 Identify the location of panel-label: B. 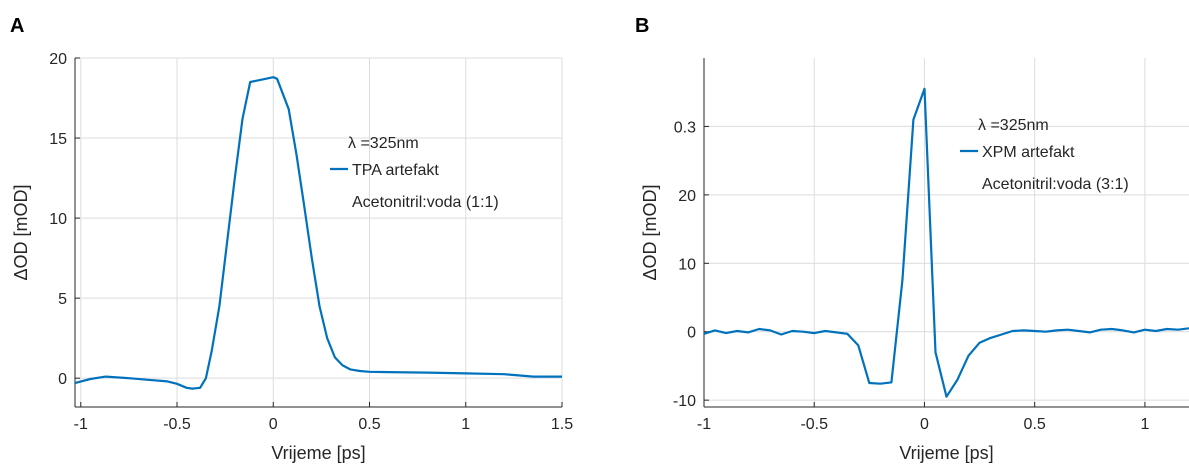
(642, 26).